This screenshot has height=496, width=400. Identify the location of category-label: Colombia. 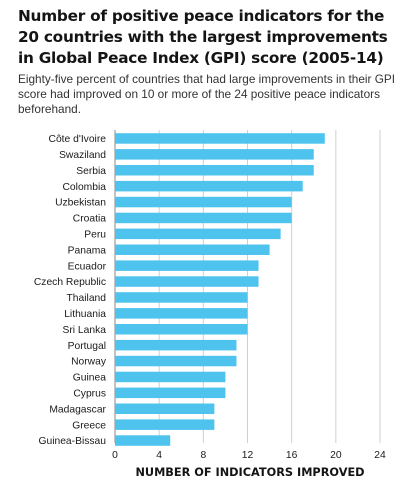
(85, 187).